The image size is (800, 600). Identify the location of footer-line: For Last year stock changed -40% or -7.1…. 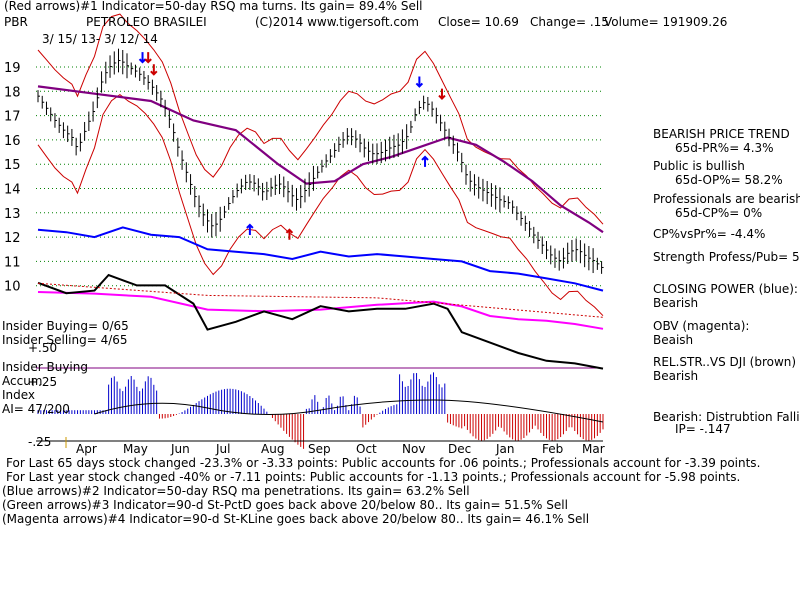
(373, 477).